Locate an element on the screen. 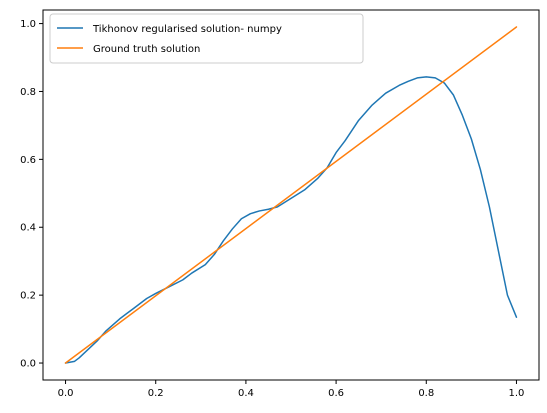  x-tick-label: 0.2 is located at coordinates (156, 393).